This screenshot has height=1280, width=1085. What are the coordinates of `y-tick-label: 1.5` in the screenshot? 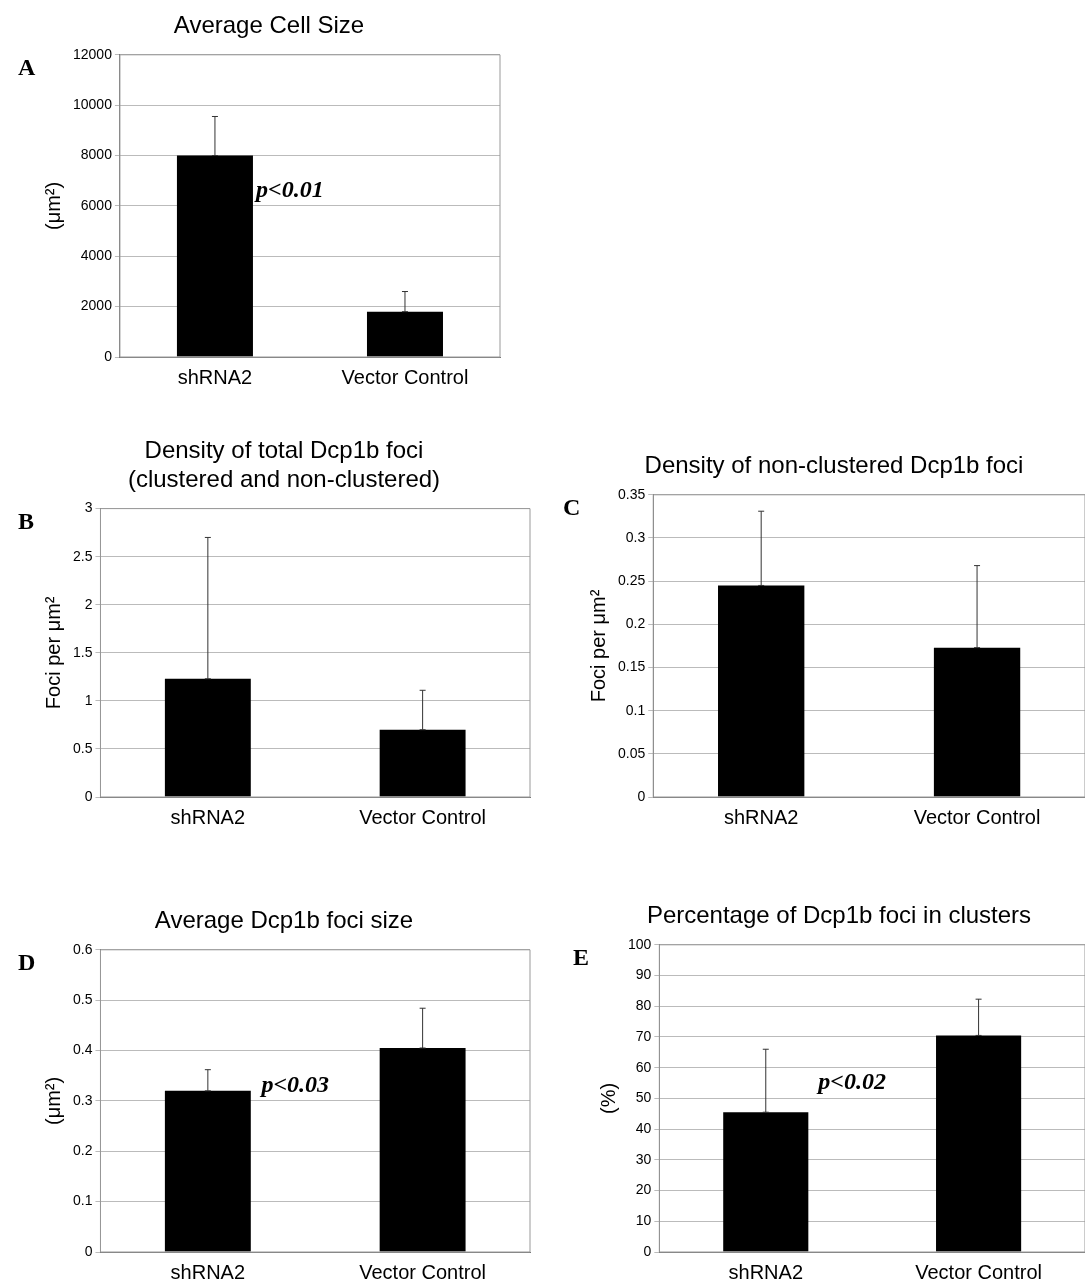 It's located at (82, 651).